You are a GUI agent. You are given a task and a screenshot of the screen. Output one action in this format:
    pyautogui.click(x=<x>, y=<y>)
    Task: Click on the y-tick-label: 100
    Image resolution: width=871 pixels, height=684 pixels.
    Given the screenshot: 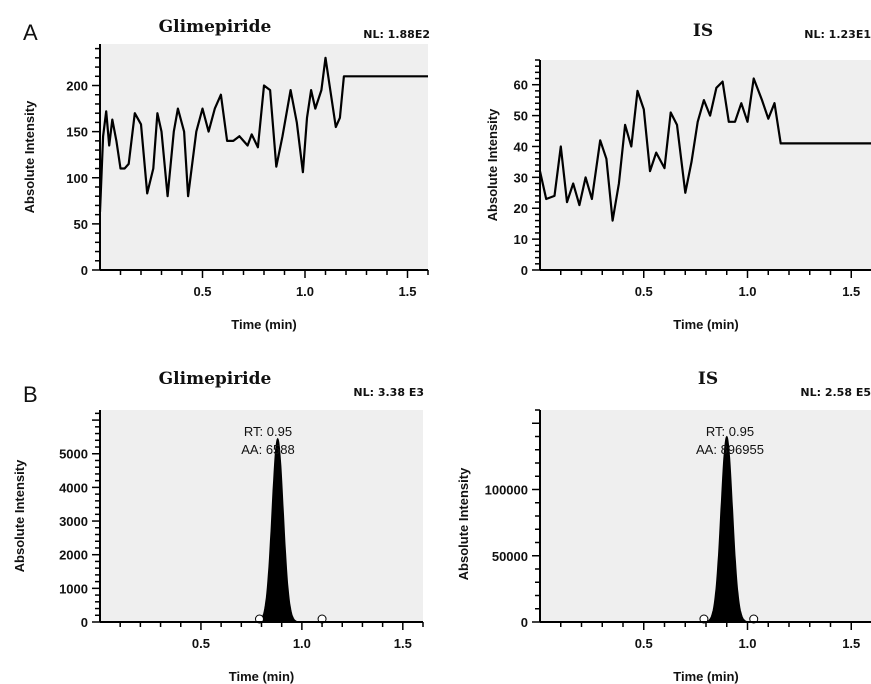 What is the action you would take?
    pyautogui.click(x=77, y=178)
    